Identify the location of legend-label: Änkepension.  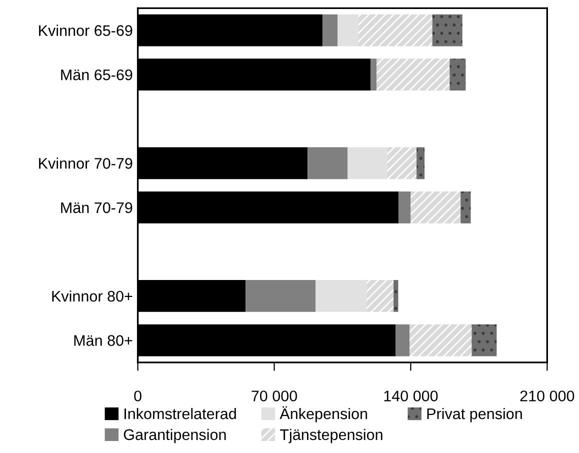
(324, 414).